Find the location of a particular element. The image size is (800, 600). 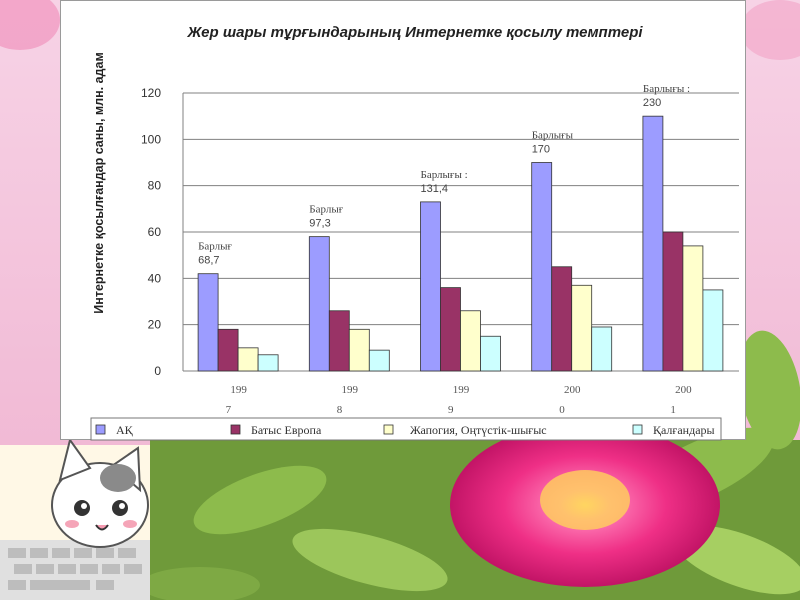

total-value: 131,4 is located at coordinates (435, 189).